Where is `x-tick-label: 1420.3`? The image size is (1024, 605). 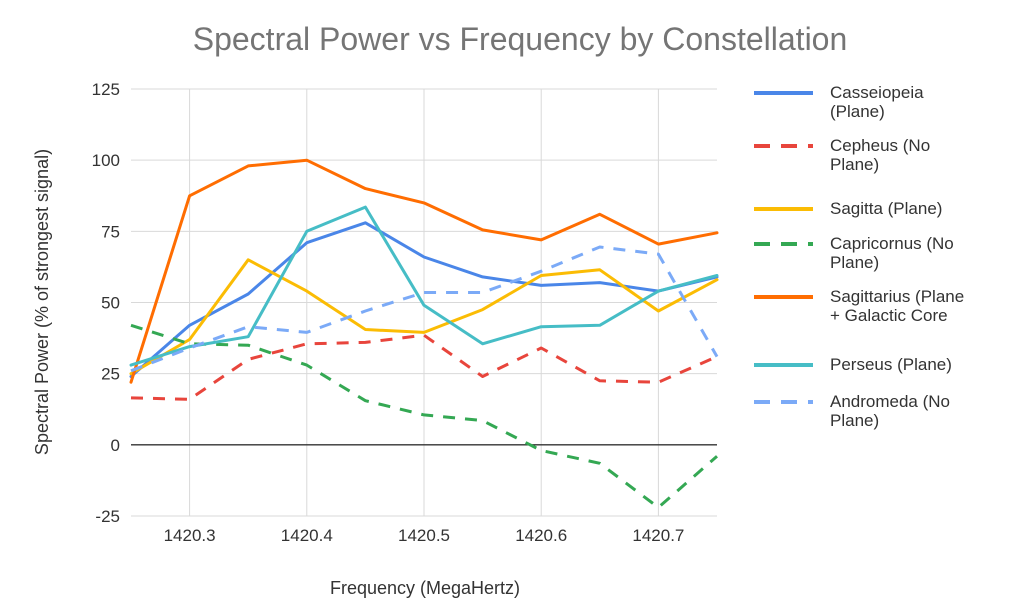
x-tick-label: 1420.3 is located at coordinates (190, 535).